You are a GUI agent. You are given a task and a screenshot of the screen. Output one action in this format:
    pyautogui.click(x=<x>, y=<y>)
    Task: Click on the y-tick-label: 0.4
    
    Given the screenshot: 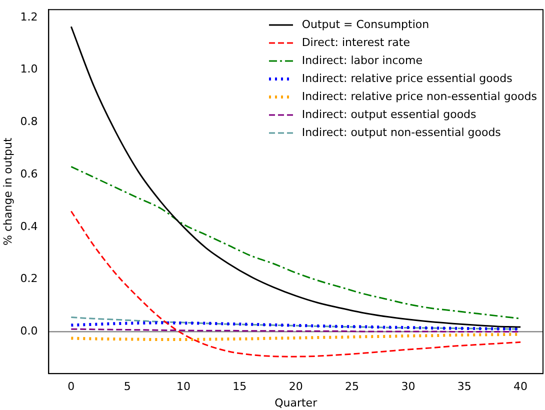 What is the action you would take?
    pyautogui.click(x=29, y=226)
    